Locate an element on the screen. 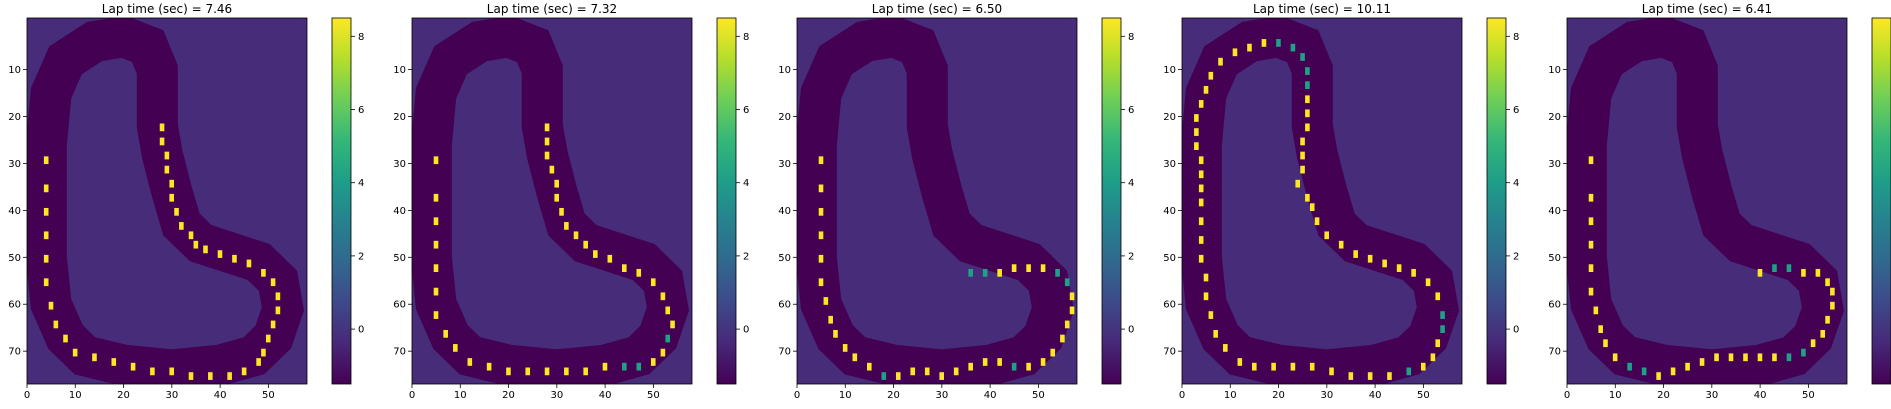  subplot-title: Lap time (sec) = 6.41 is located at coordinates (1707, 9).